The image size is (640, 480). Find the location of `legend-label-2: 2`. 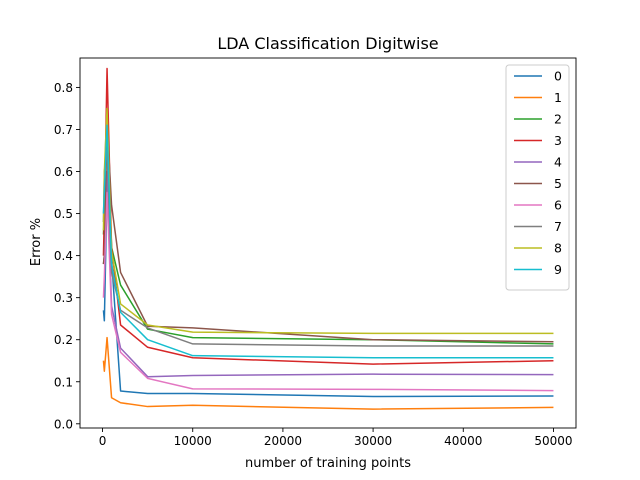

legend-label-2: 2 is located at coordinates (558, 119).